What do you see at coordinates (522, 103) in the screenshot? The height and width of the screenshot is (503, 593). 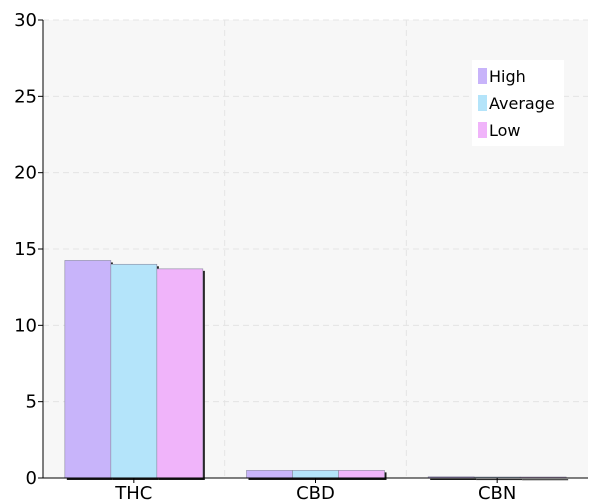 I see `legend-label-average: Average` at bounding box center [522, 103].